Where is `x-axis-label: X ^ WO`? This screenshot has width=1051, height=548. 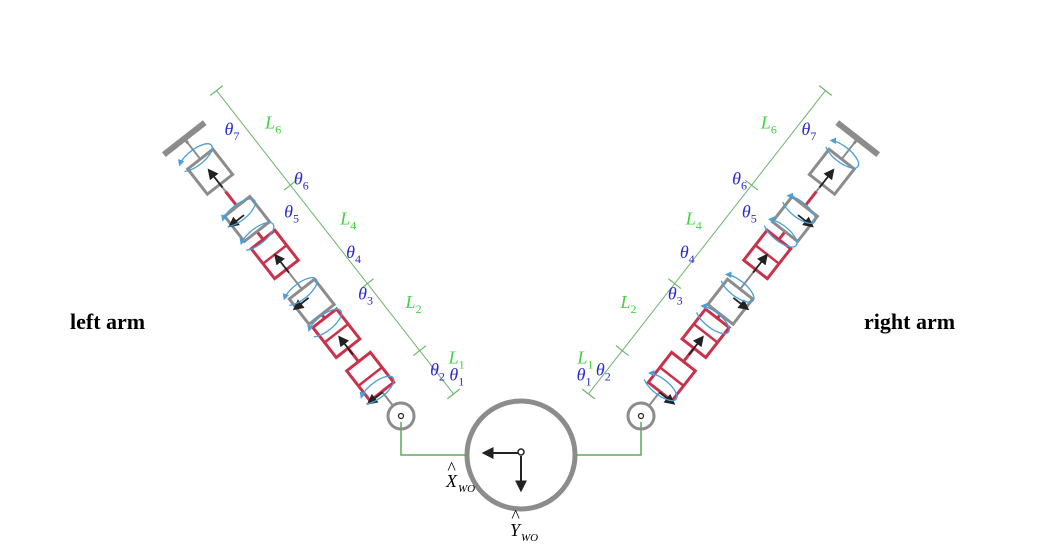 x-axis-label: X ^ WO is located at coordinates (460, 476).